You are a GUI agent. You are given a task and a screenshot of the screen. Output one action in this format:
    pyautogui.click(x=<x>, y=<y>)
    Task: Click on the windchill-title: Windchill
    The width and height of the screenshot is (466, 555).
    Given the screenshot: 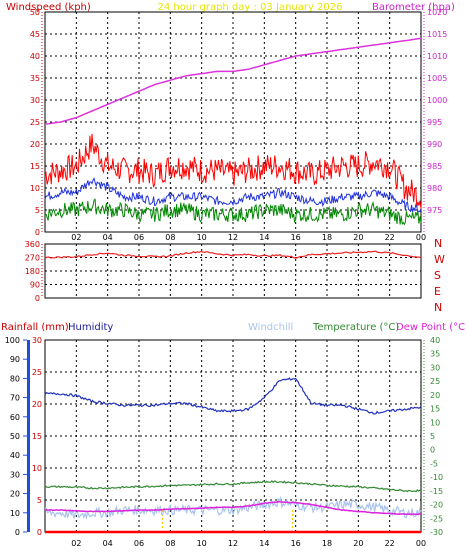 What is the action you would take?
    pyautogui.click(x=270, y=327)
    